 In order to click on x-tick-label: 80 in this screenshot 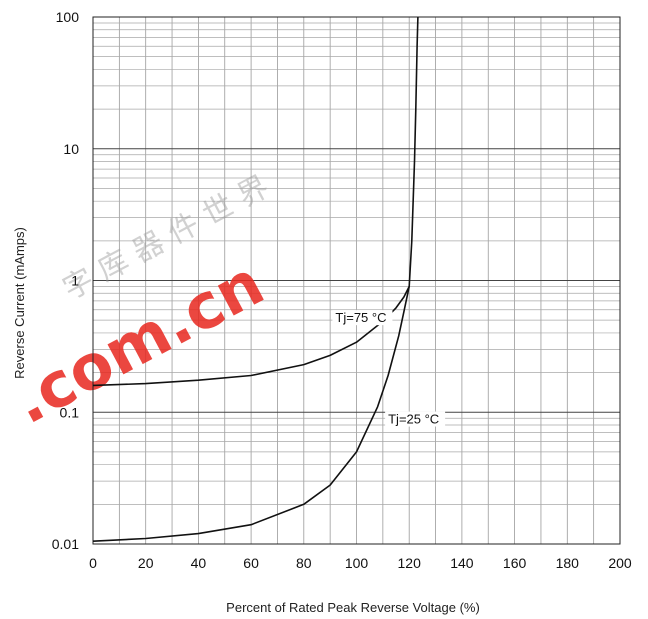, I will do `click(304, 563)`.